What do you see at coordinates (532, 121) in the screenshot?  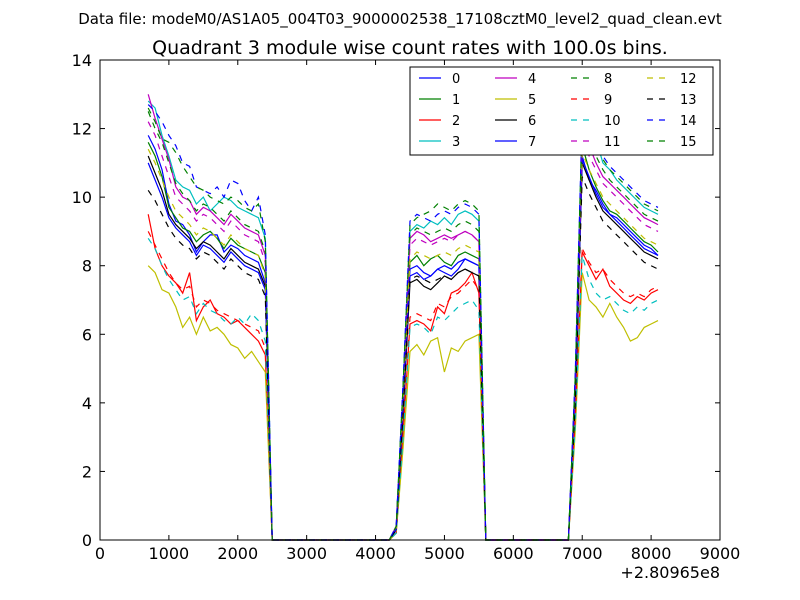 I see `legend-label-6: 6` at bounding box center [532, 121].